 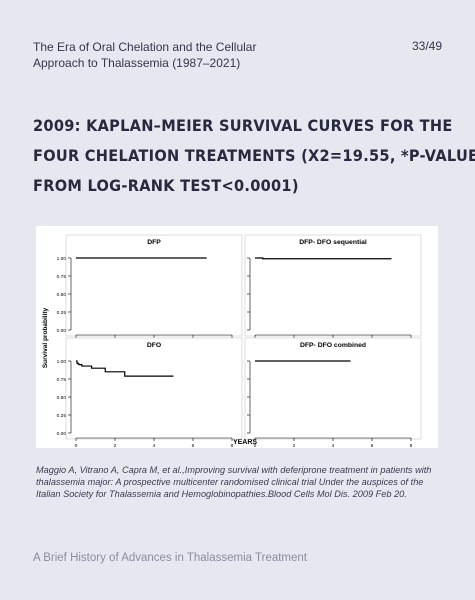 What do you see at coordinates (166, 185) in the screenshot?
I see `slide-title-line-3: FROM LOG-RANK TEST<0.0001)` at bounding box center [166, 185].